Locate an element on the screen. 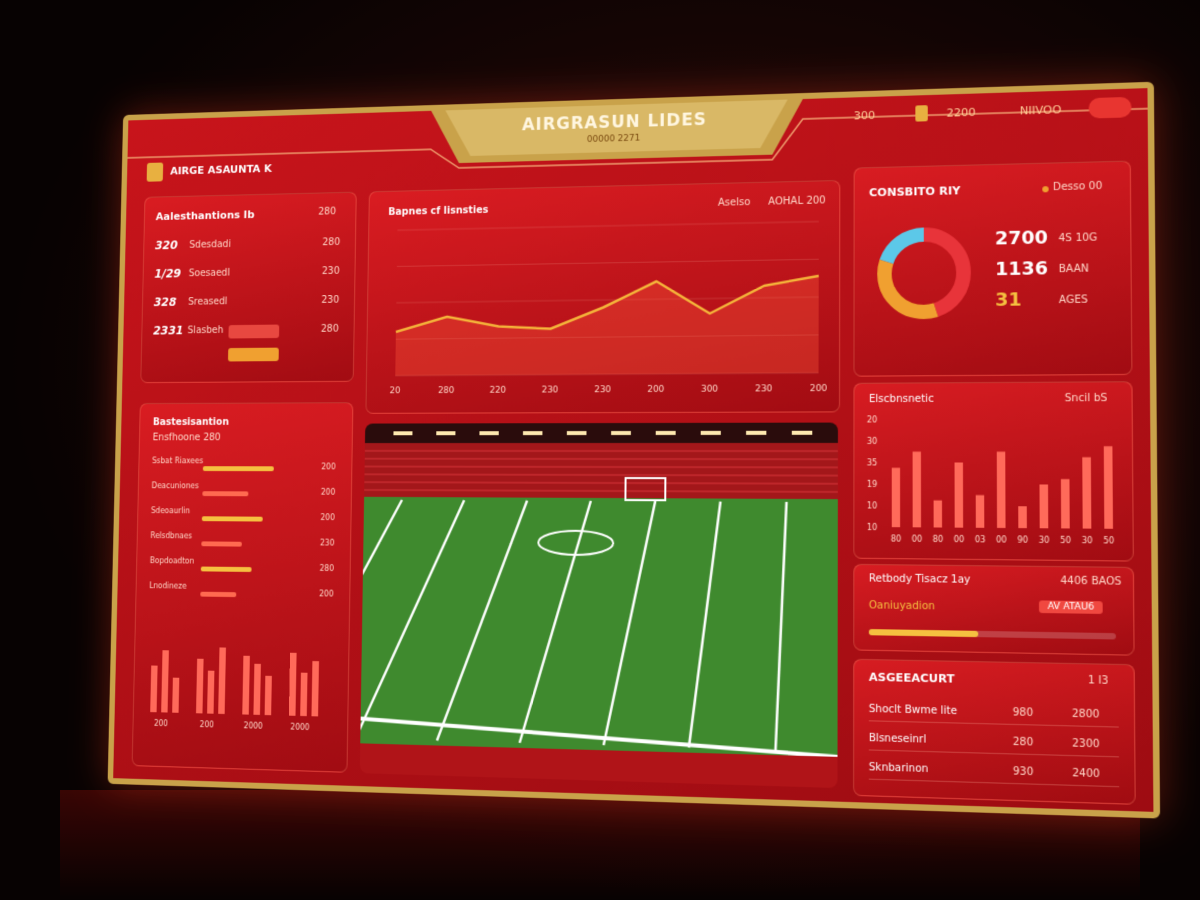 This screenshot has height=900, width=1200. x-tick-label: 30 is located at coordinates (1087, 541).